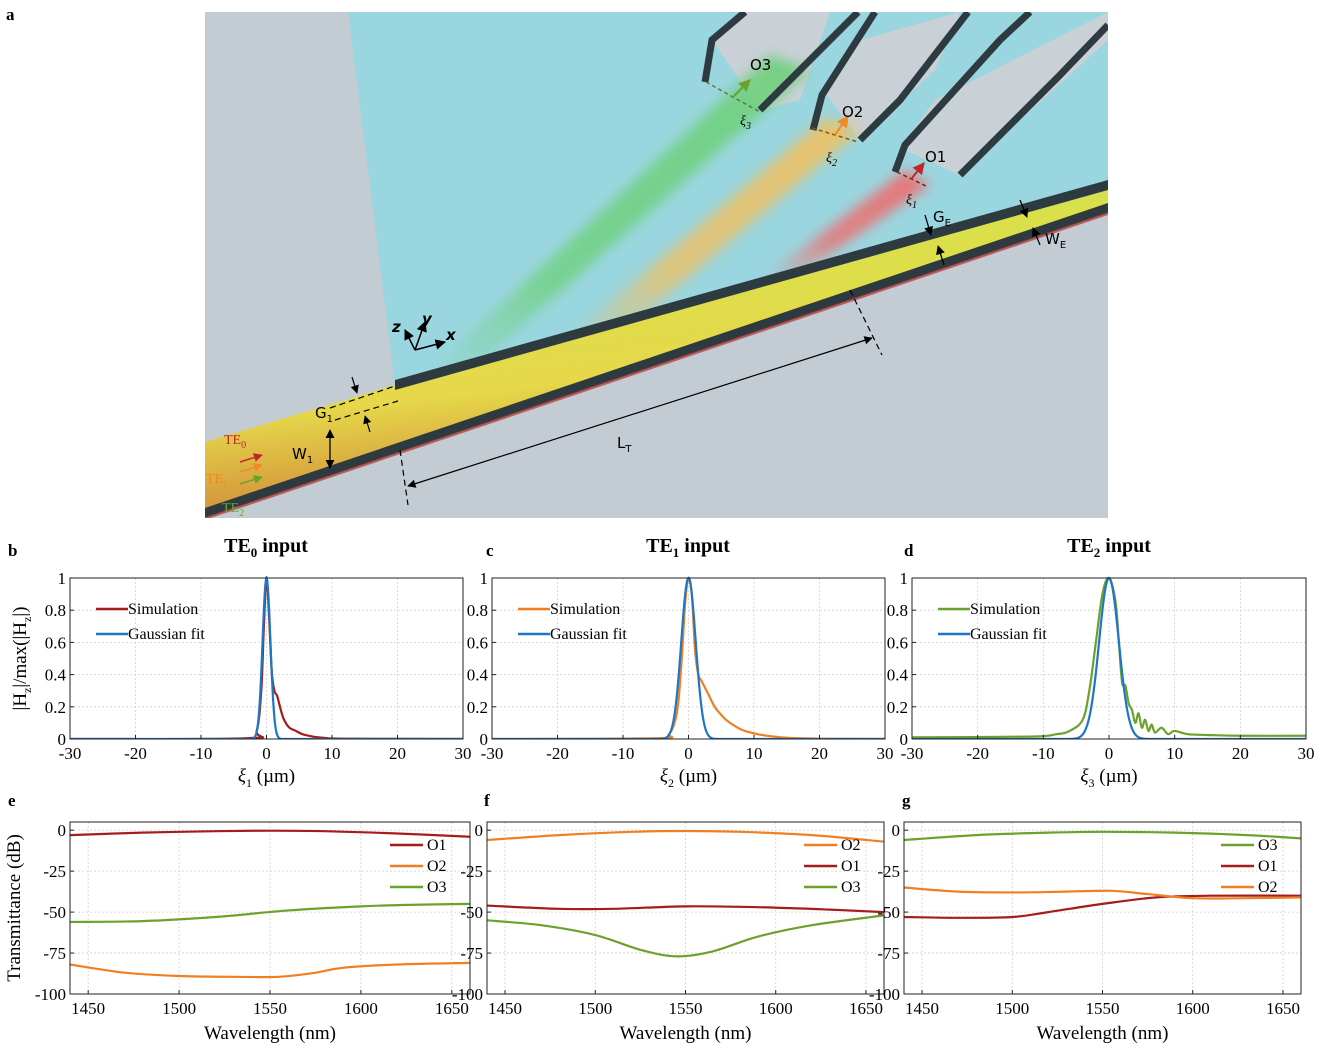 This screenshot has height=1049, width=1329. Describe the element at coordinates (595, 1008) in the screenshot. I see `x-tick-label: 1500` at that location.